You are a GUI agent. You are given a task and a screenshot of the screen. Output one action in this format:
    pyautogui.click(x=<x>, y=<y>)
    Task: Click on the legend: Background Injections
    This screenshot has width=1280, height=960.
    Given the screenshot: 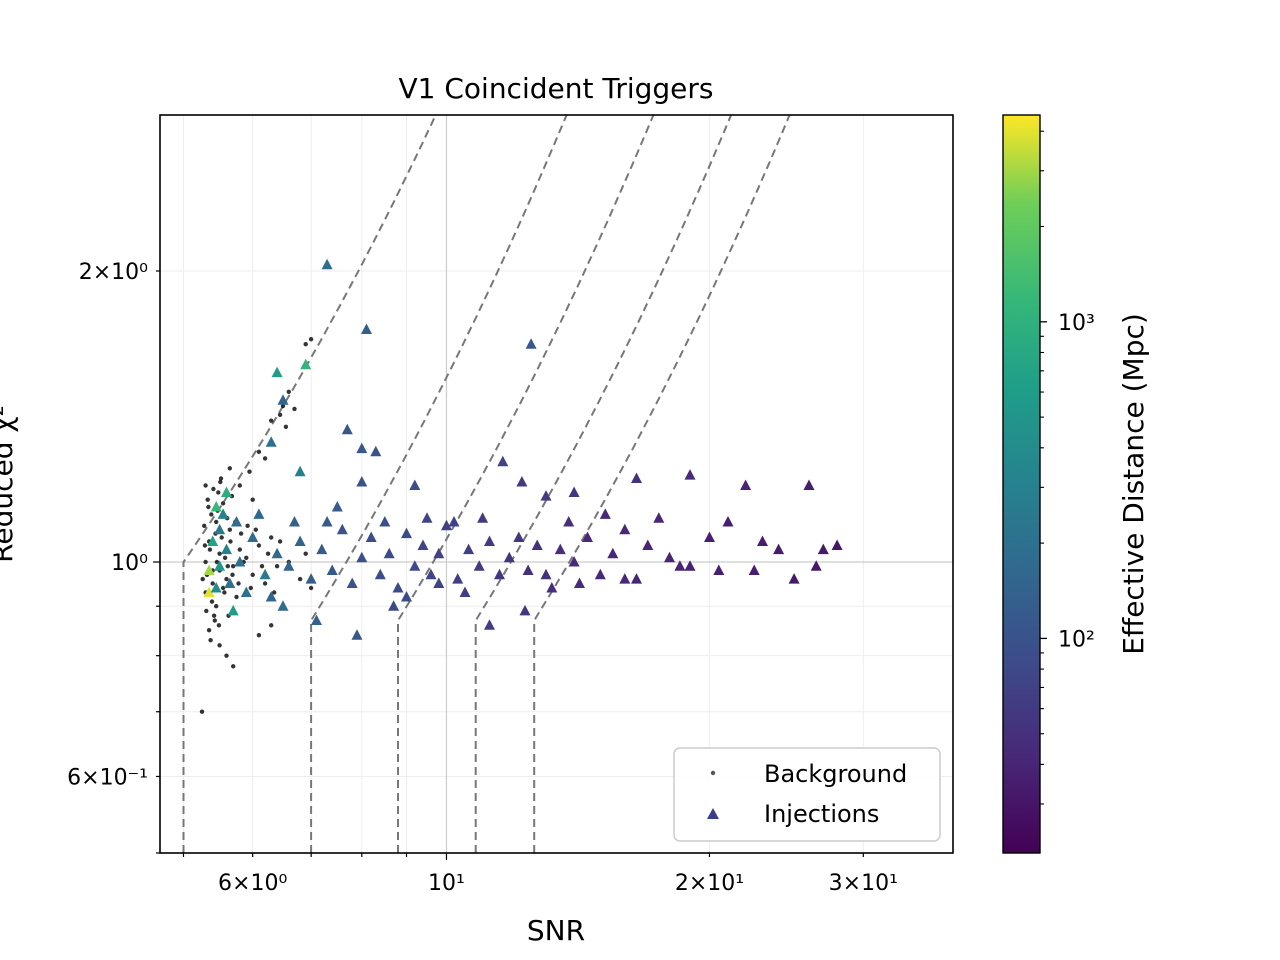 What is the action you would take?
    pyautogui.click(x=807, y=794)
    